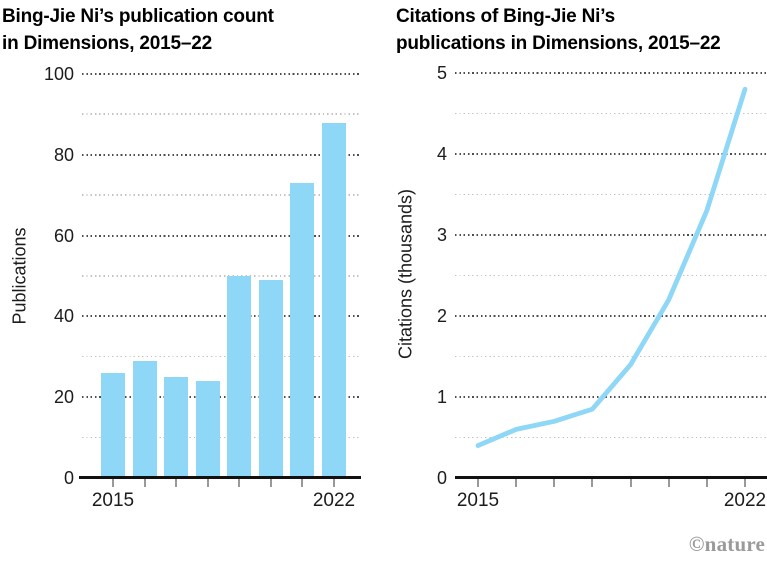  What do you see at coordinates (270, 379) in the screenshot?
I see `bar-2020` at bounding box center [270, 379].